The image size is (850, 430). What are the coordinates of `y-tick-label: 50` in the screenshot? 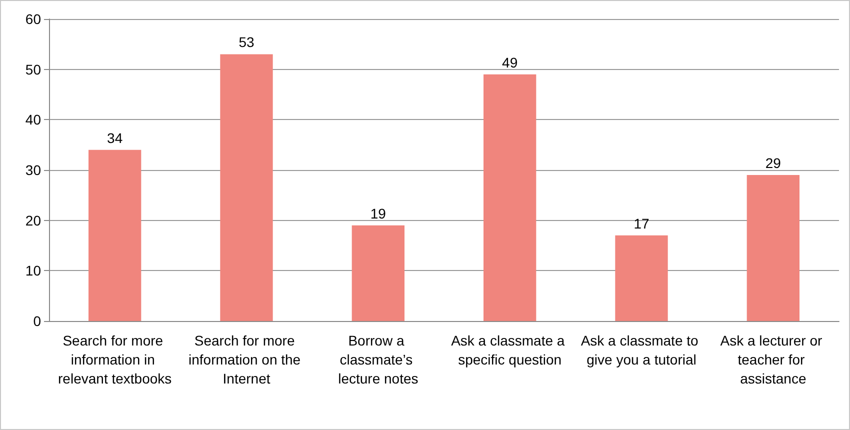 It's located at (33, 69).